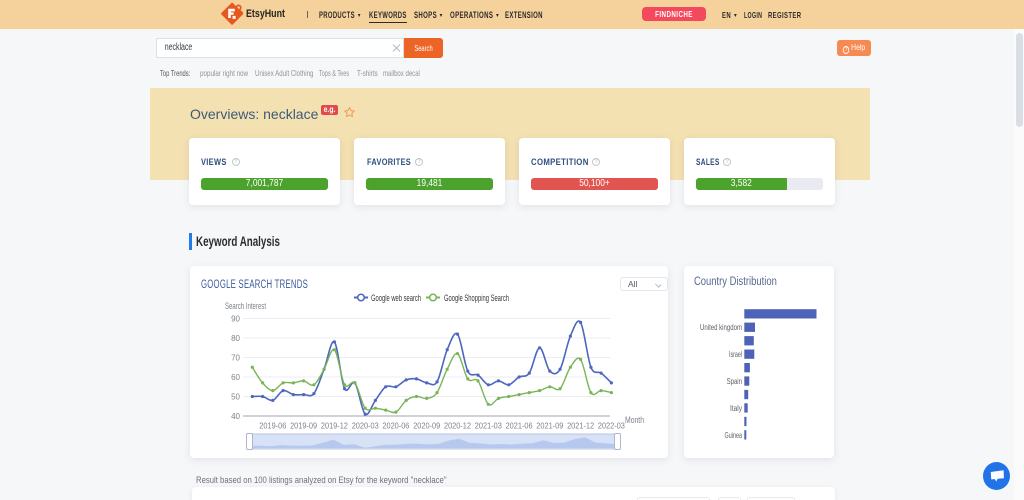 The image size is (1024, 500). What do you see at coordinates (736, 408) in the screenshot?
I see `svg-text: Italy` at bounding box center [736, 408].